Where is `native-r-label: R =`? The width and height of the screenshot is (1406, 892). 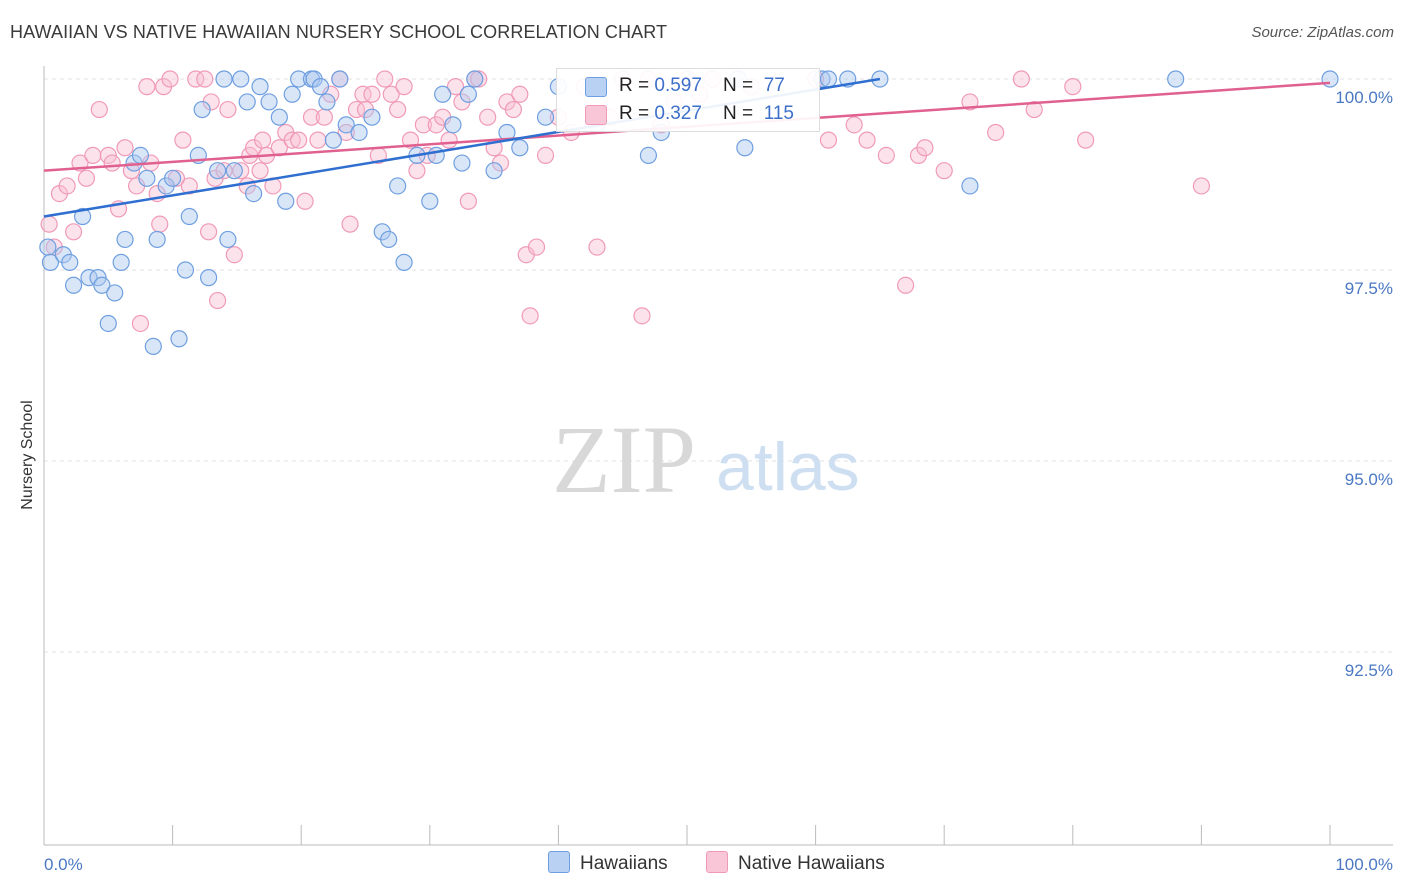
native-r-label: R = is located at coordinates (637, 113).